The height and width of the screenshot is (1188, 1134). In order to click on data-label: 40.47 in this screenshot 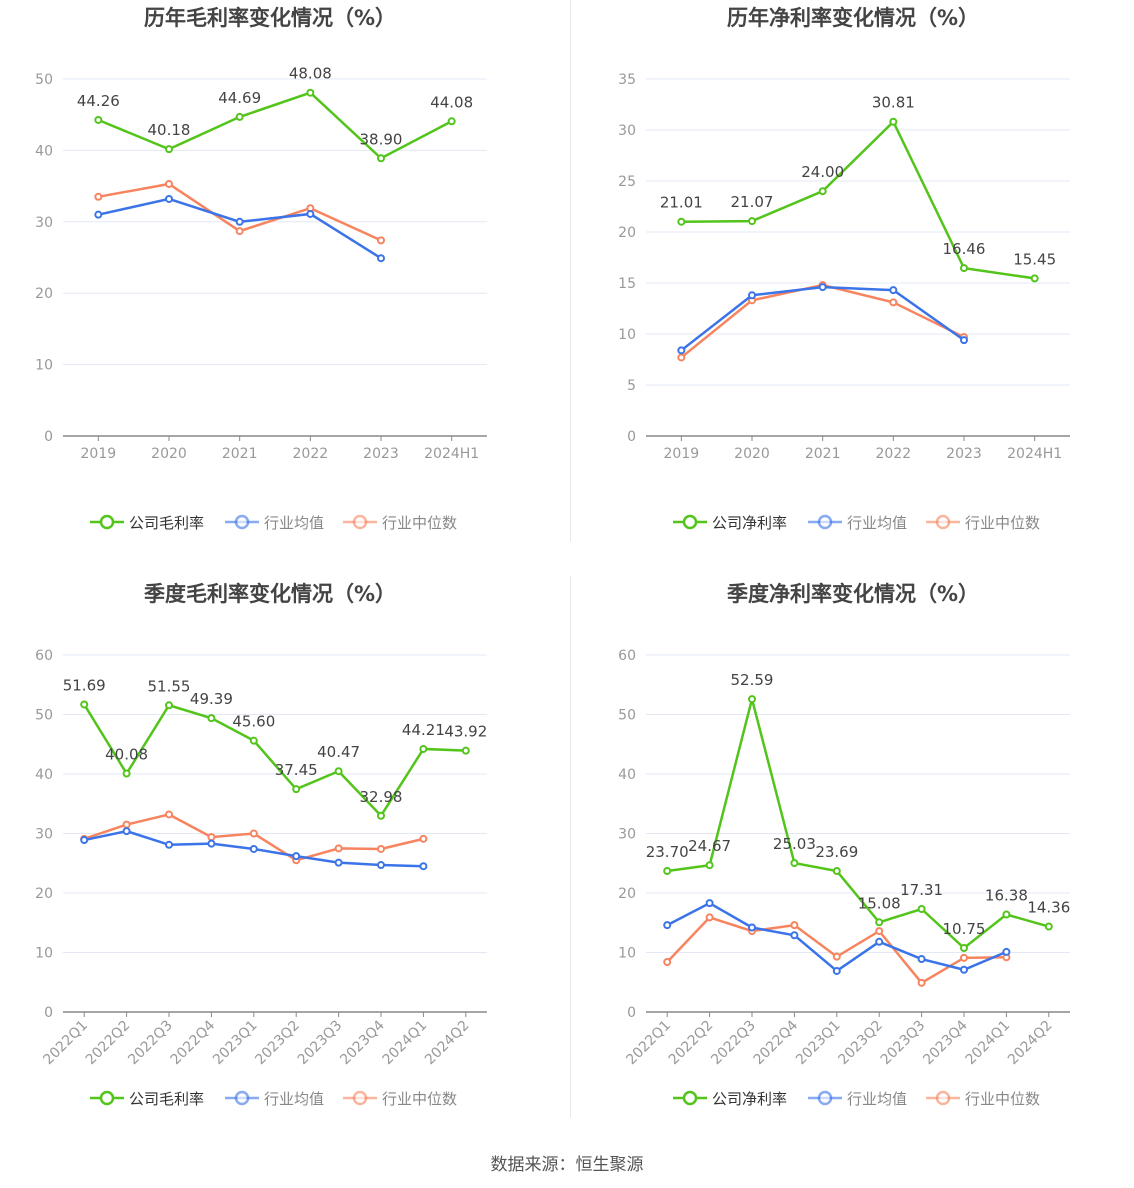, I will do `click(338, 752)`.